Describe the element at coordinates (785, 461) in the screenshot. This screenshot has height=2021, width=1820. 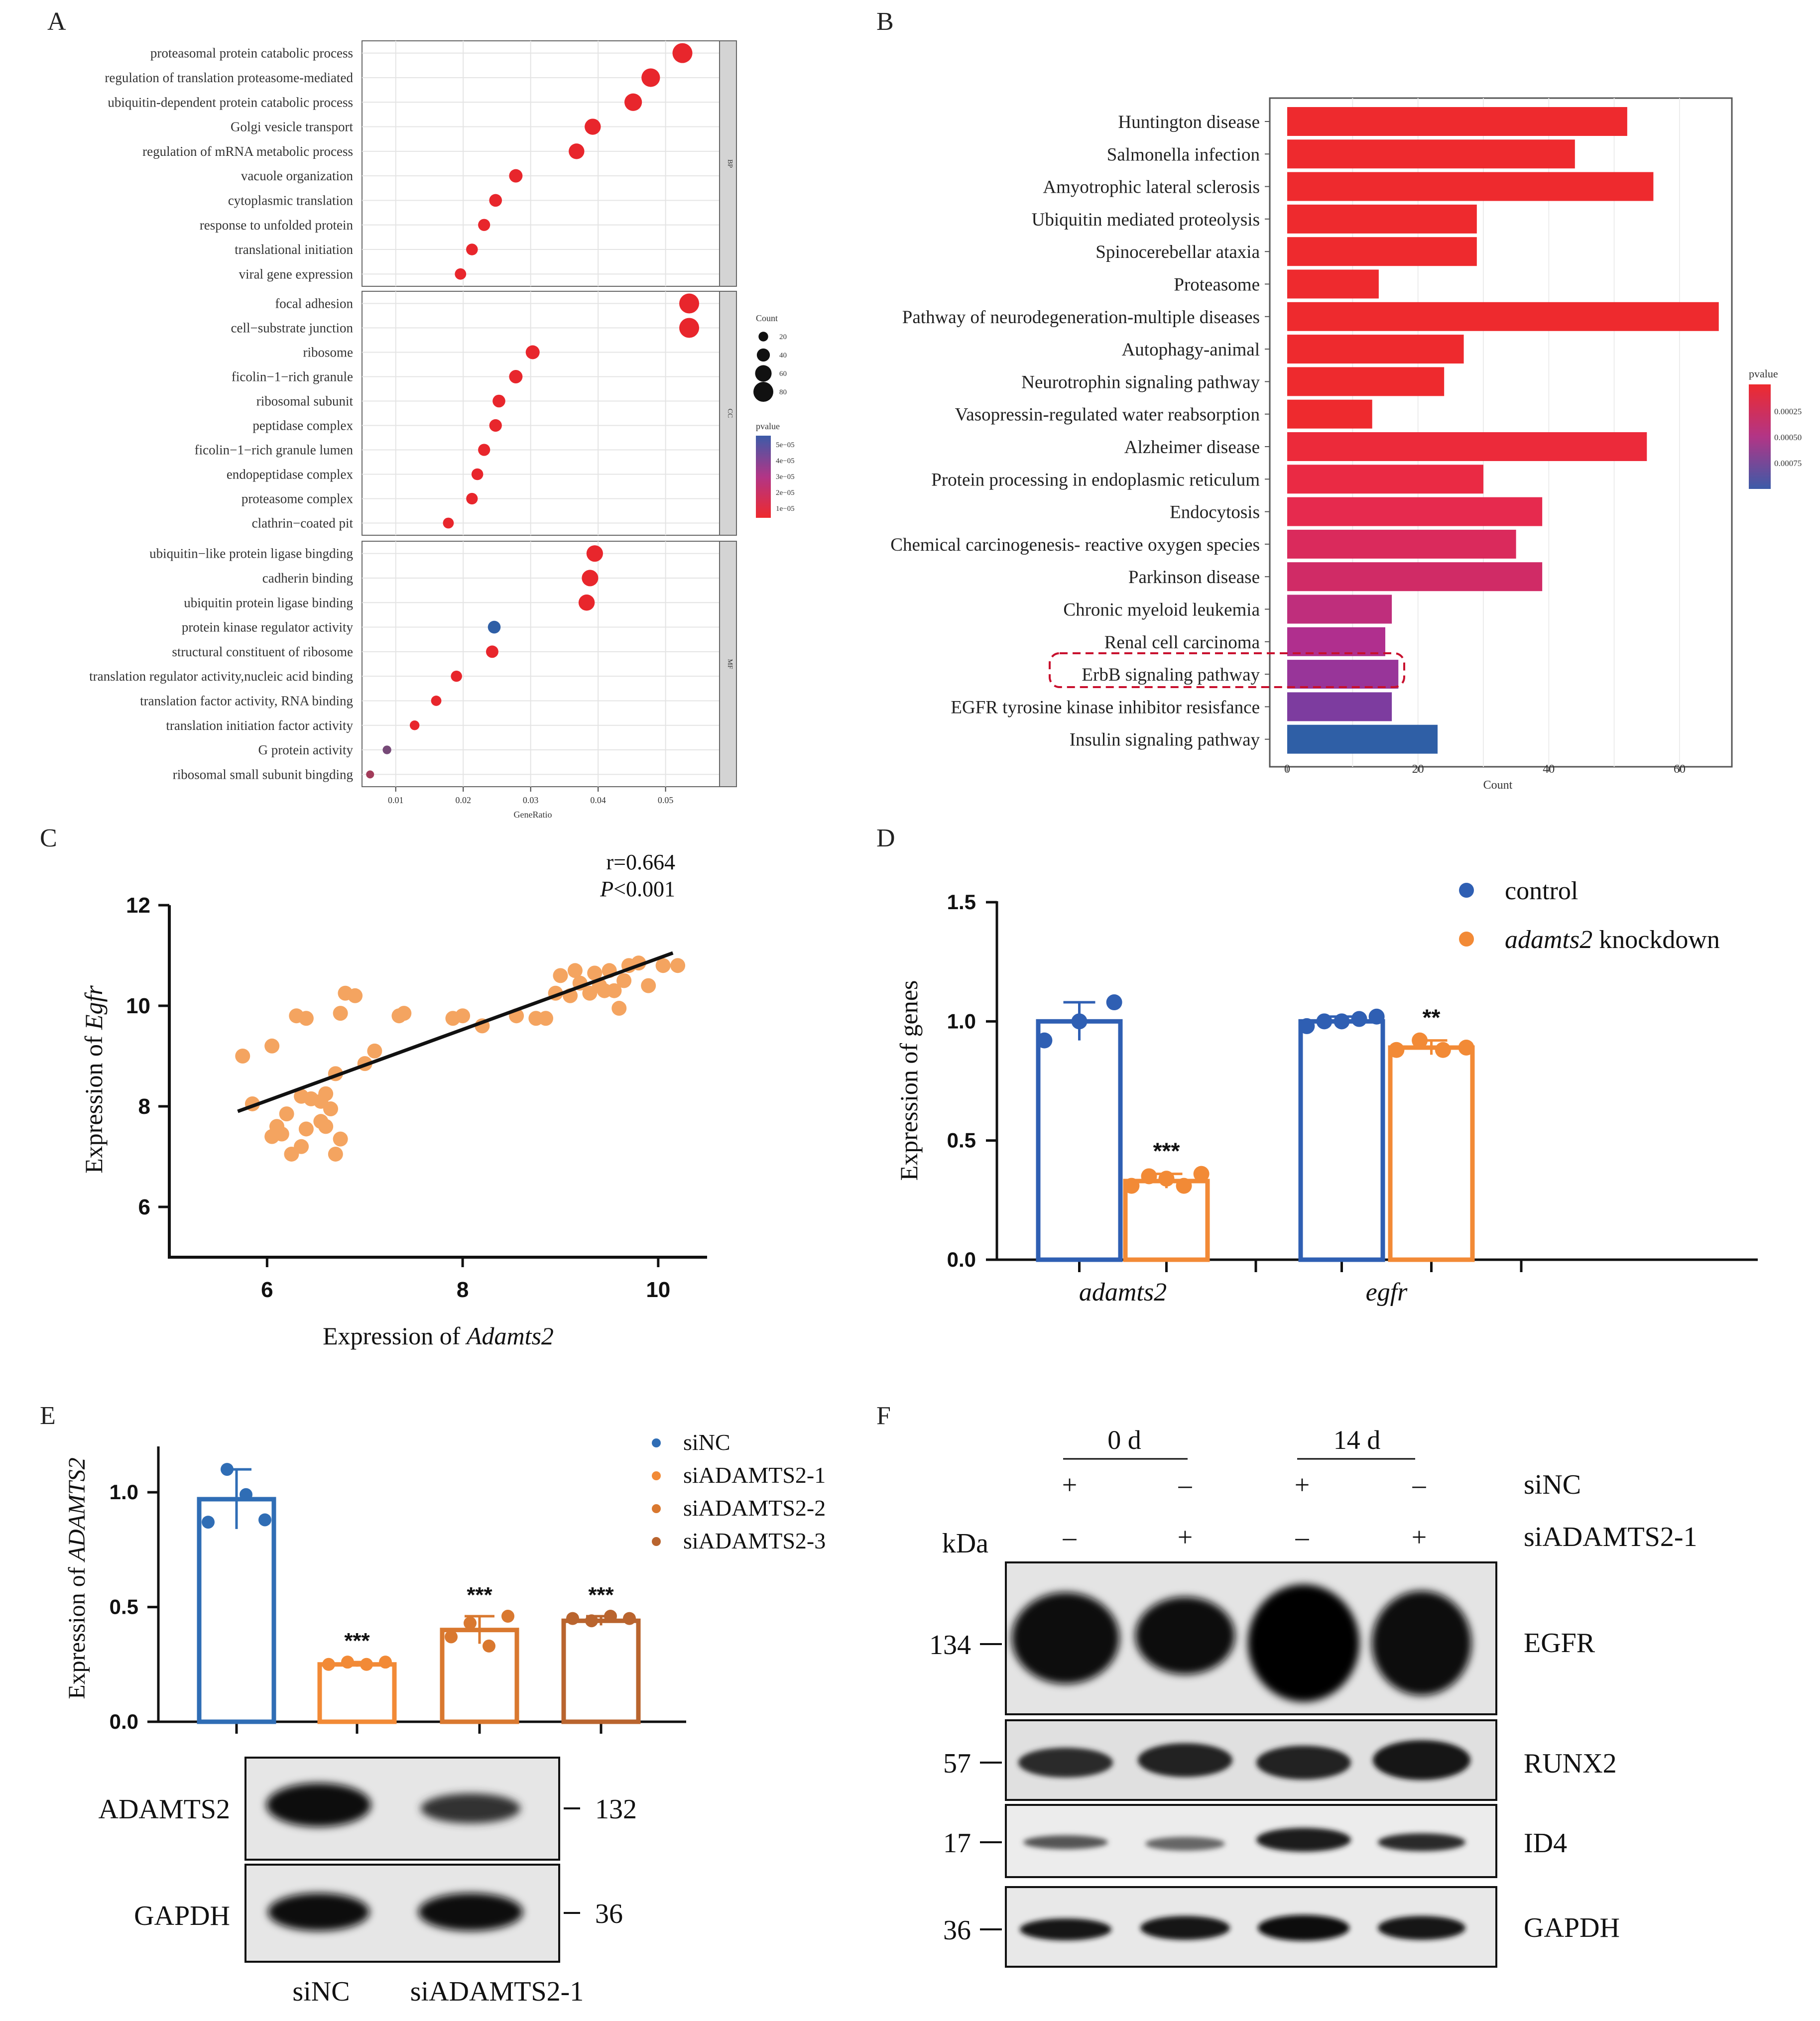
I see `panel-a-pvalue-legend-label: 4e−05` at that location.